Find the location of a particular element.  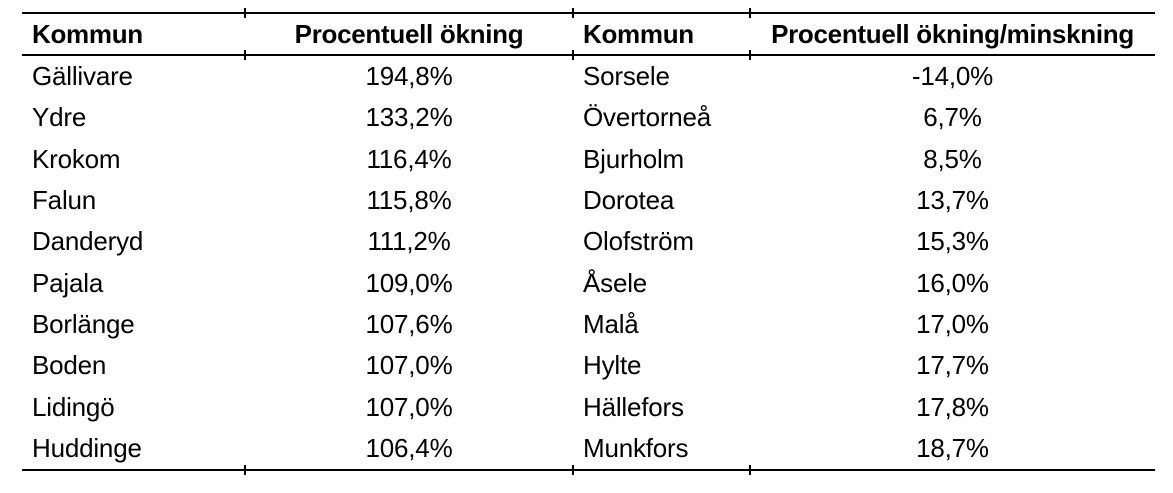

table-row: Gällivare 194,8% Sorsele -14,0% is located at coordinates (588, 76).